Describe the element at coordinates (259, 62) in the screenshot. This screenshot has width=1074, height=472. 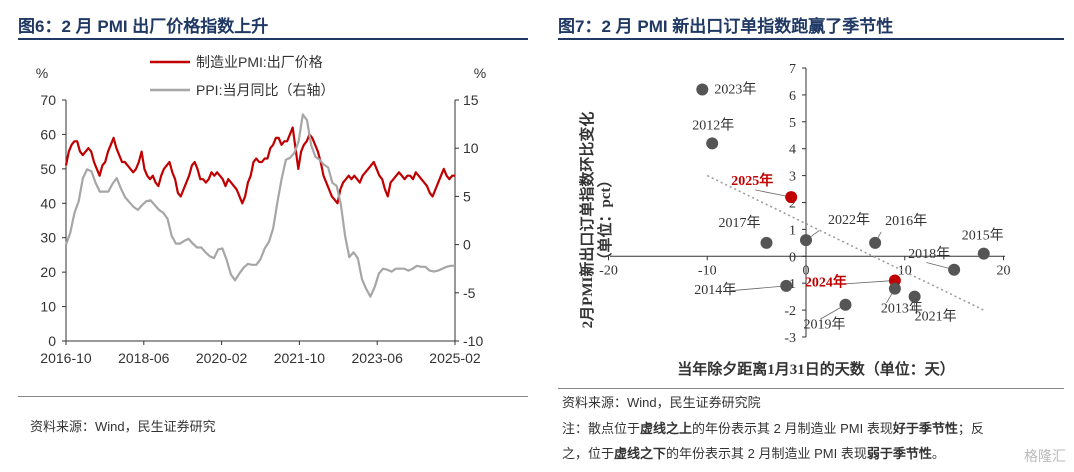
I see `legend-label-1: 制造业PMI:出厂价格` at that location.